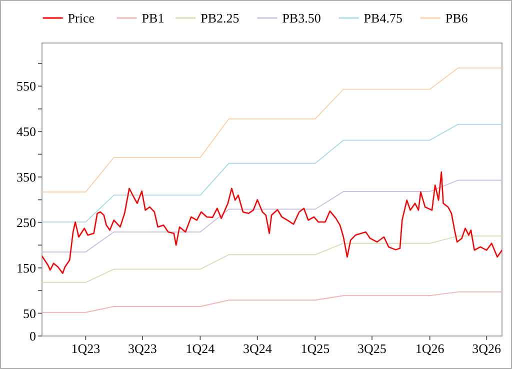 The width and height of the screenshot is (512, 369). I want to click on legend-label: PB2.25, so click(220, 18).